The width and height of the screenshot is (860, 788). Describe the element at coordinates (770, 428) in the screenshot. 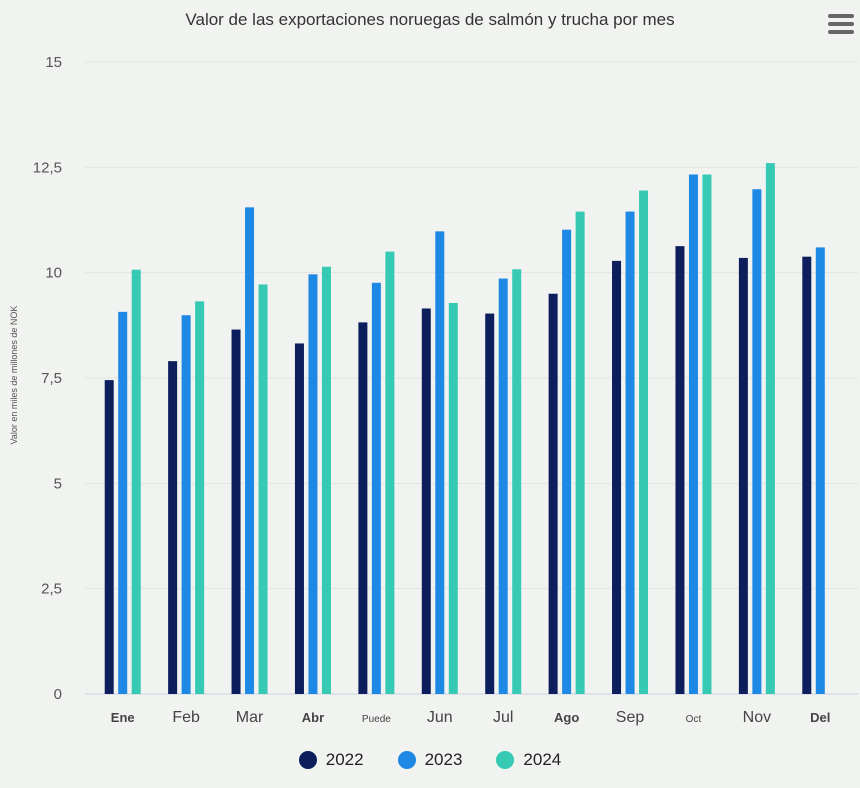

I see `bar-2024-Nov` at that location.